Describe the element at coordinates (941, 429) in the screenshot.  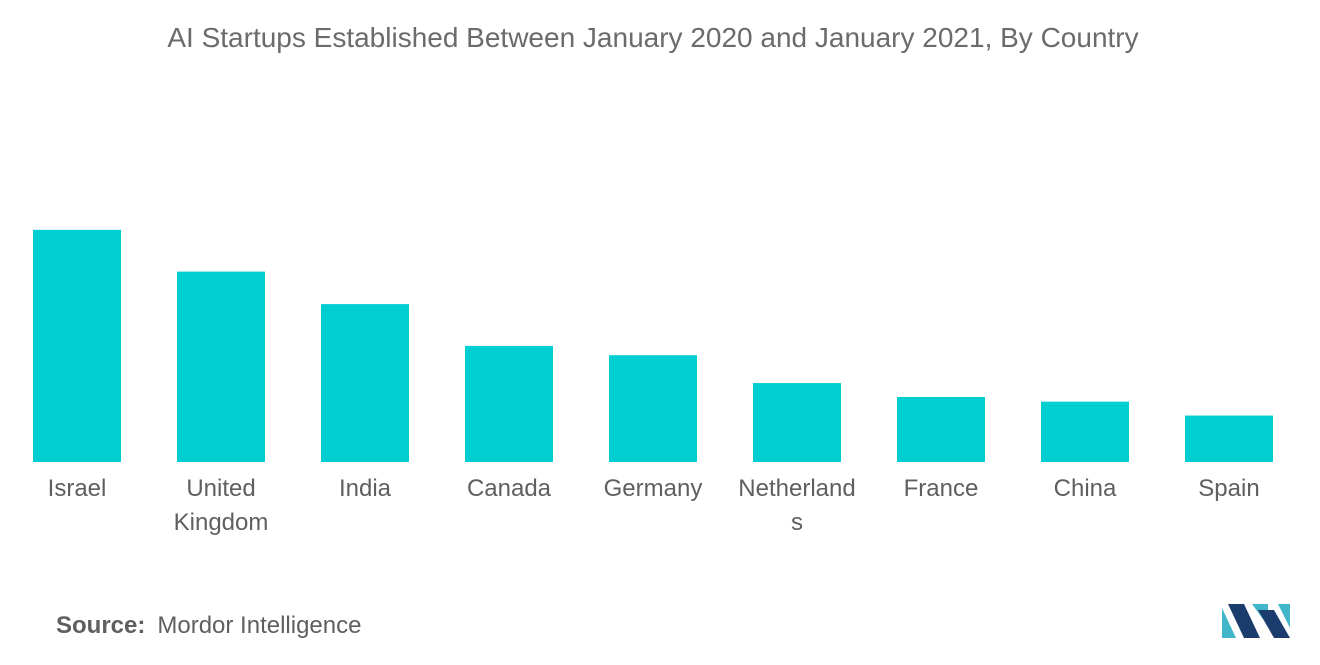
I see `bar-france` at that location.